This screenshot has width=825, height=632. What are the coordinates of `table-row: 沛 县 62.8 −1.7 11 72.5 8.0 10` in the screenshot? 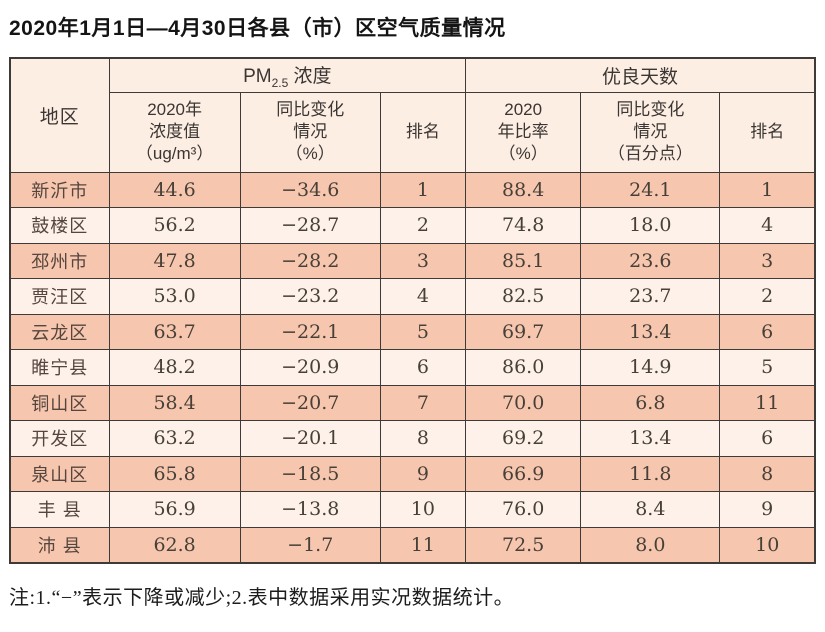 It's located at (412, 544).